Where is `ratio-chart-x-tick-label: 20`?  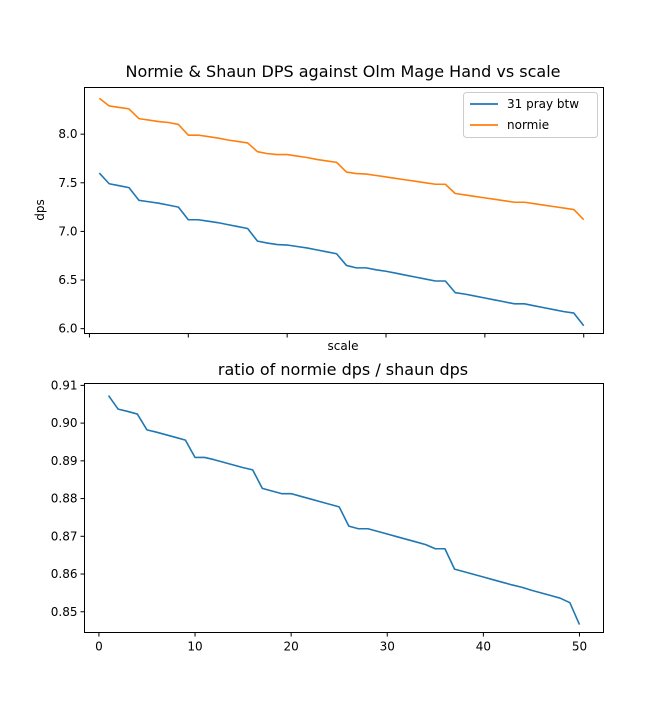
ratio-chart-x-tick-label: 20 is located at coordinates (290, 647).